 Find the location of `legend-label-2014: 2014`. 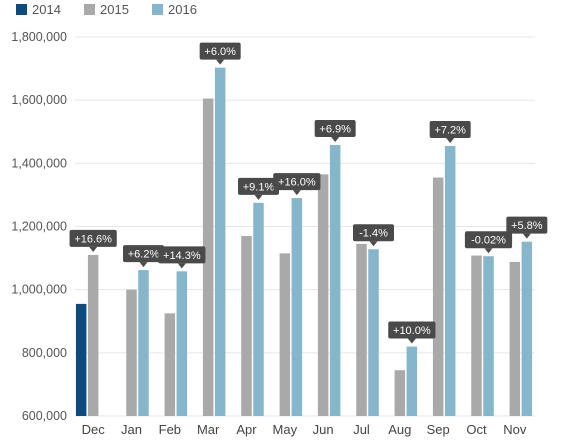

legend-label-2014: 2014 is located at coordinates (46, 9).